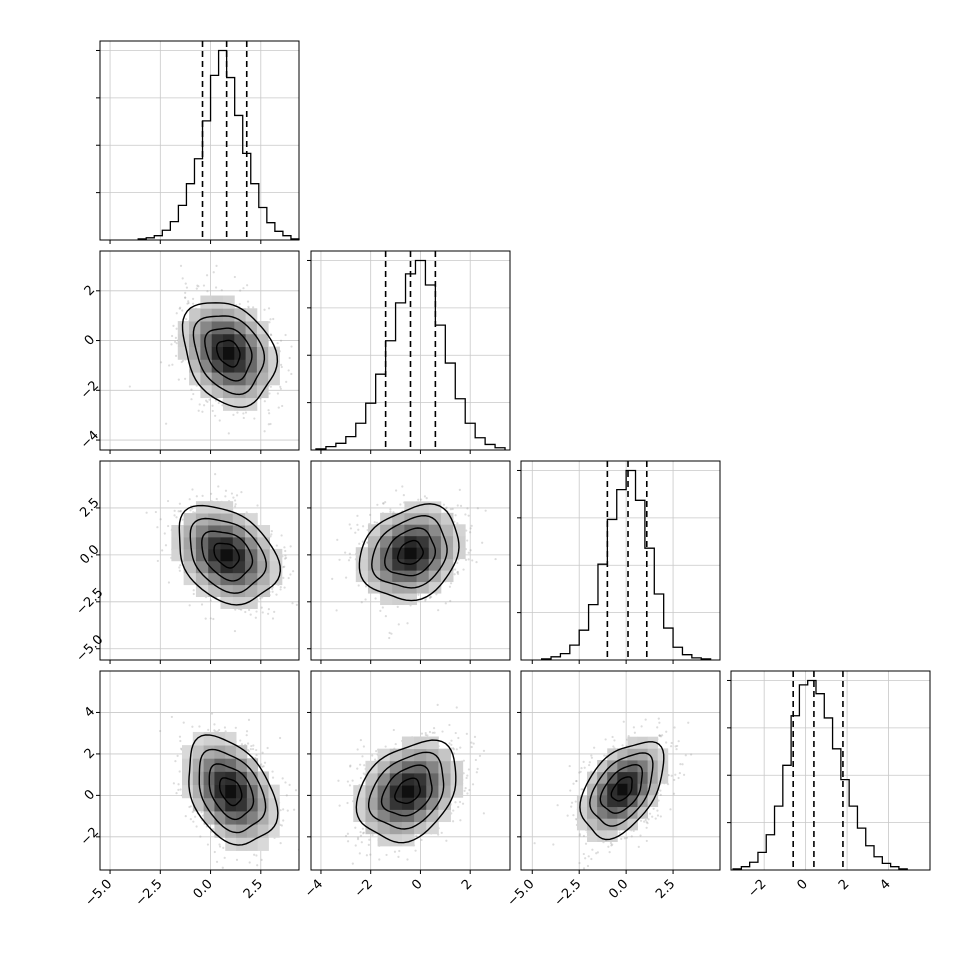  I want to click on panel-content, so click(411, 784).